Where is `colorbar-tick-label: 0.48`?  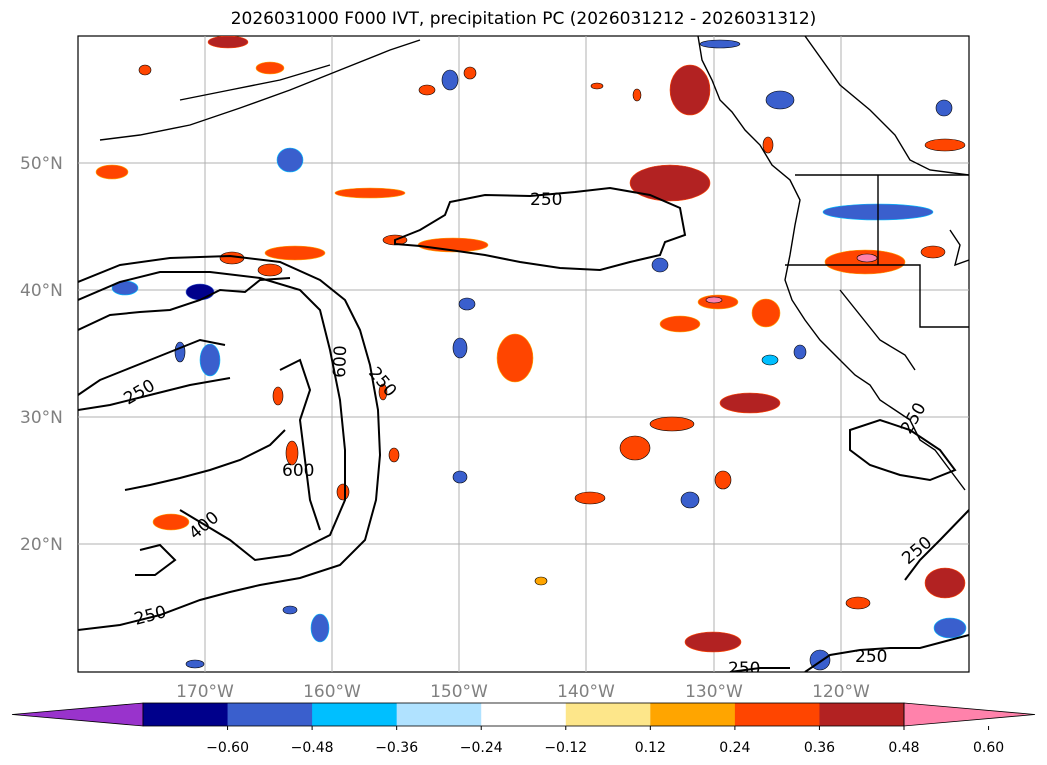
colorbar-tick-label: 0.48 is located at coordinates (903, 748).